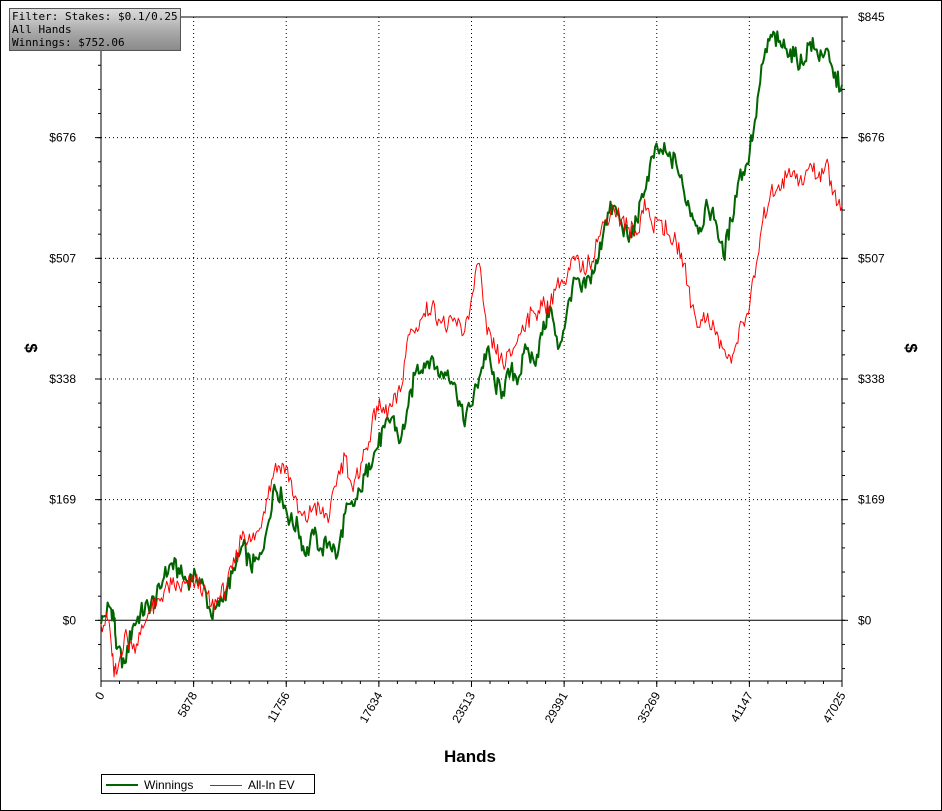  What do you see at coordinates (42, 29) in the screenshot?
I see `filter-line-hands: All Hands` at bounding box center [42, 29].